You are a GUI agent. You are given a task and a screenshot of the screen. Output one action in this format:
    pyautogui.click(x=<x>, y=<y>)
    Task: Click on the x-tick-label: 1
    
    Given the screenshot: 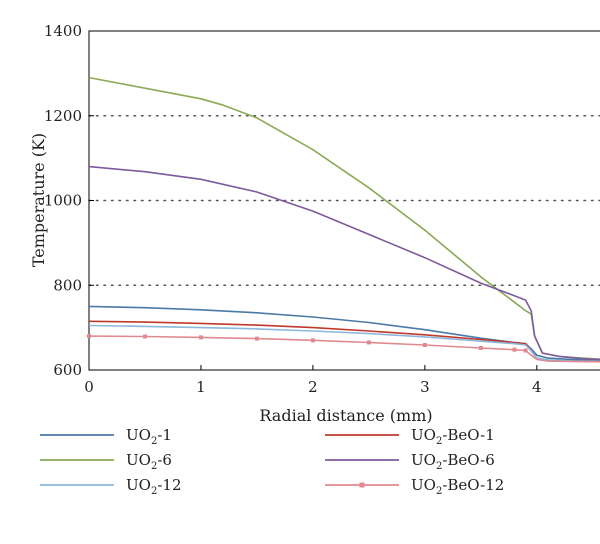 What is the action you would take?
    pyautogui.click(x=201, y=387)
    